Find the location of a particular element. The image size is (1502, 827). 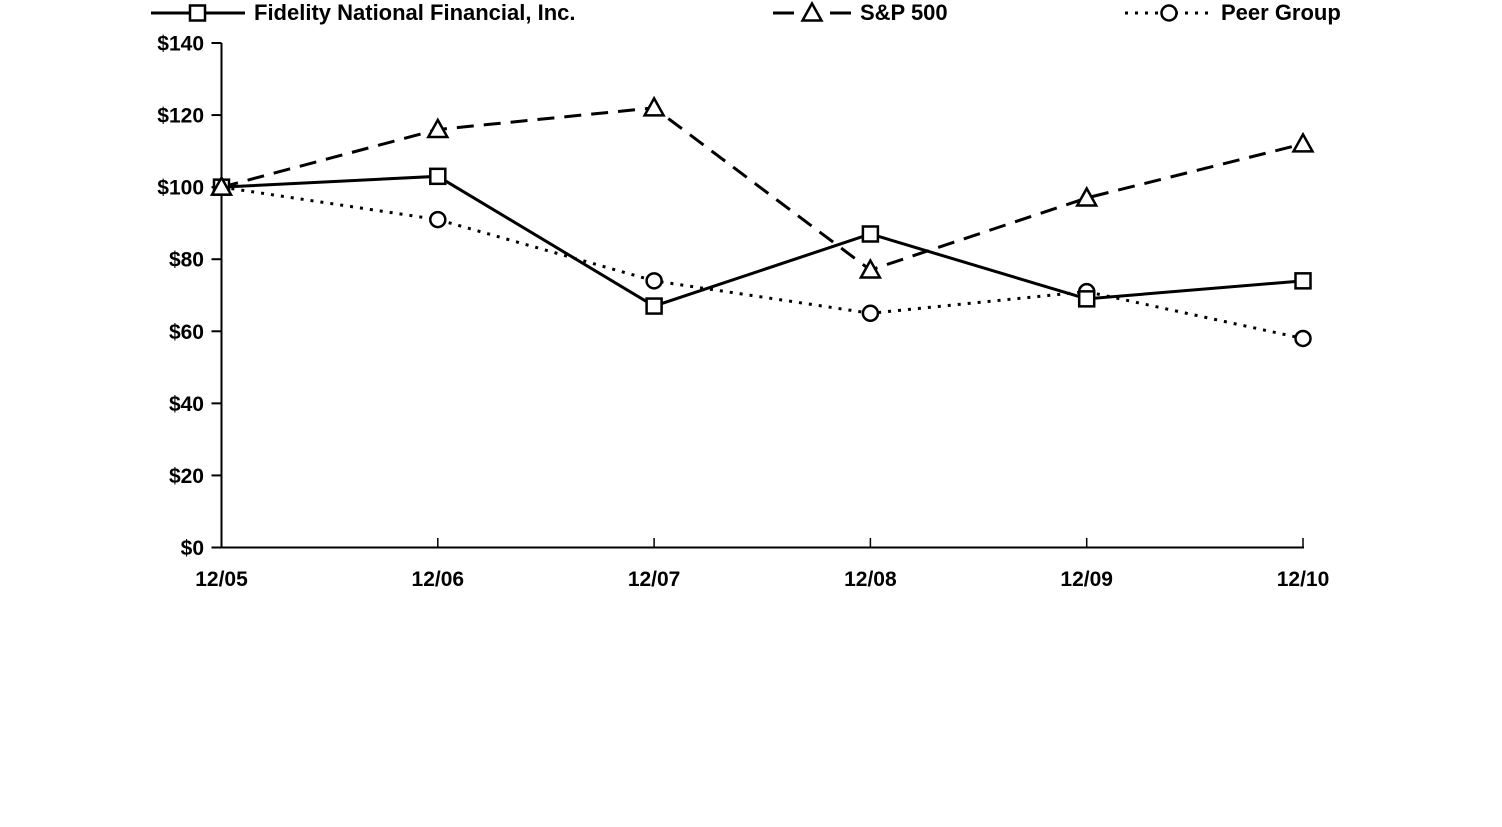

y-tick-label: $60 is located at coordinates (186, 332).